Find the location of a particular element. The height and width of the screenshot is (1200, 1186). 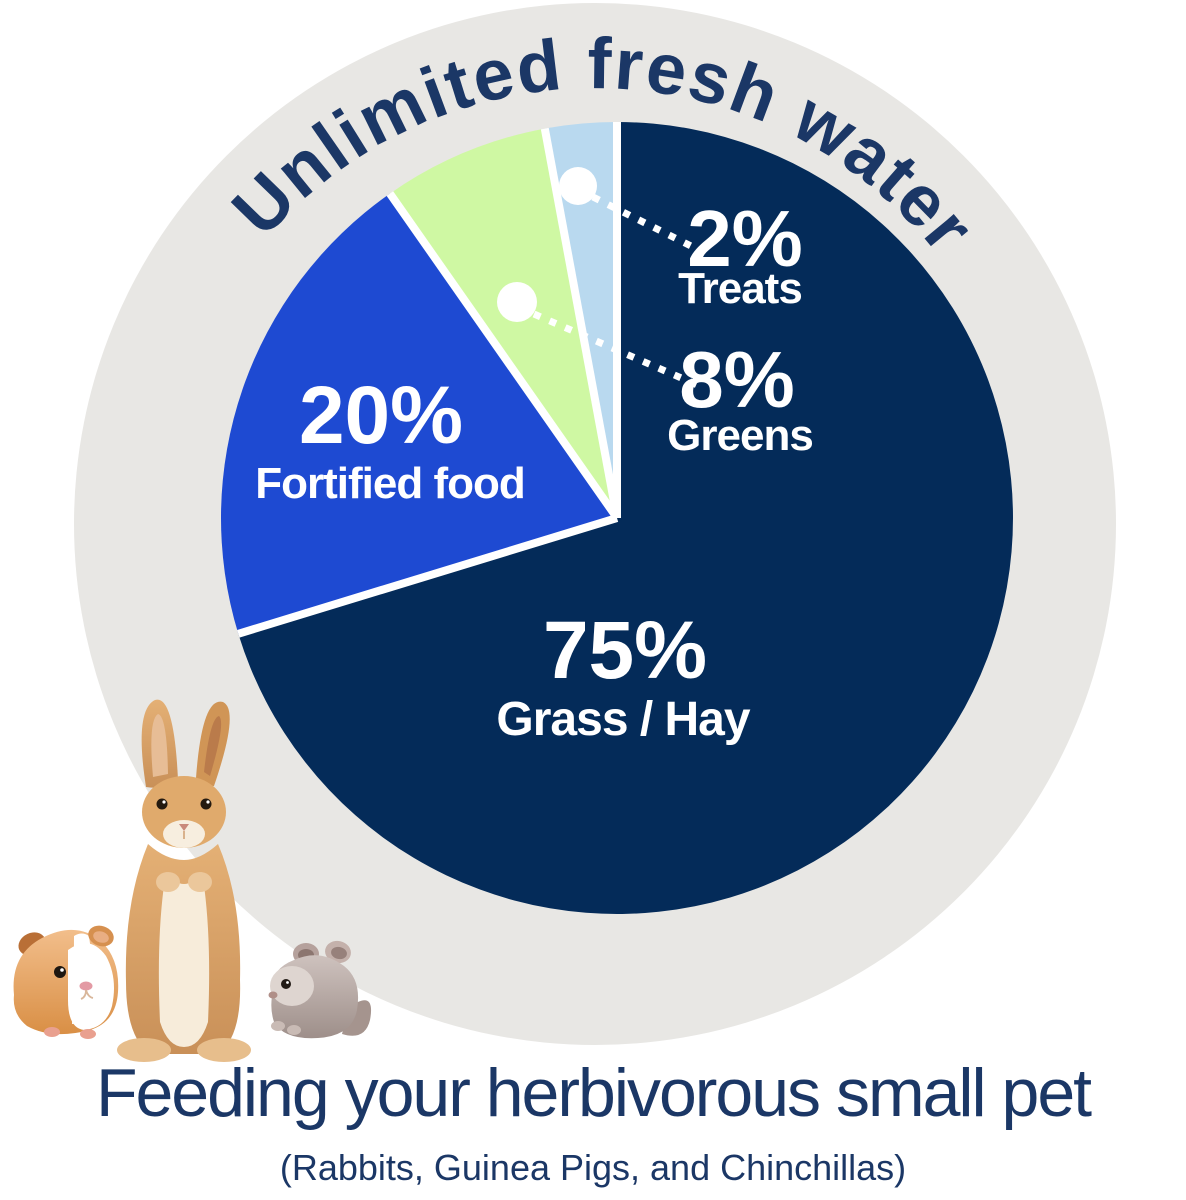

rabbit-right-foot is located at coordinates (224, 1050).